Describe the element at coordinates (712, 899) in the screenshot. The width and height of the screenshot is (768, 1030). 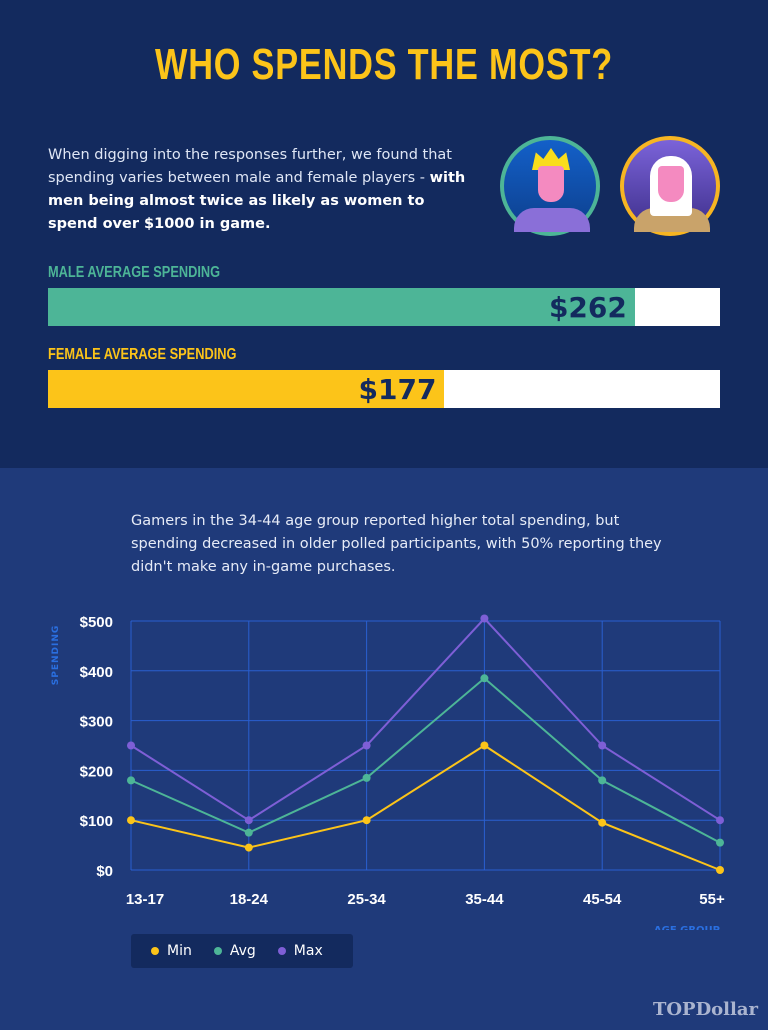
I see `x-tick-label: 55+` at that location.